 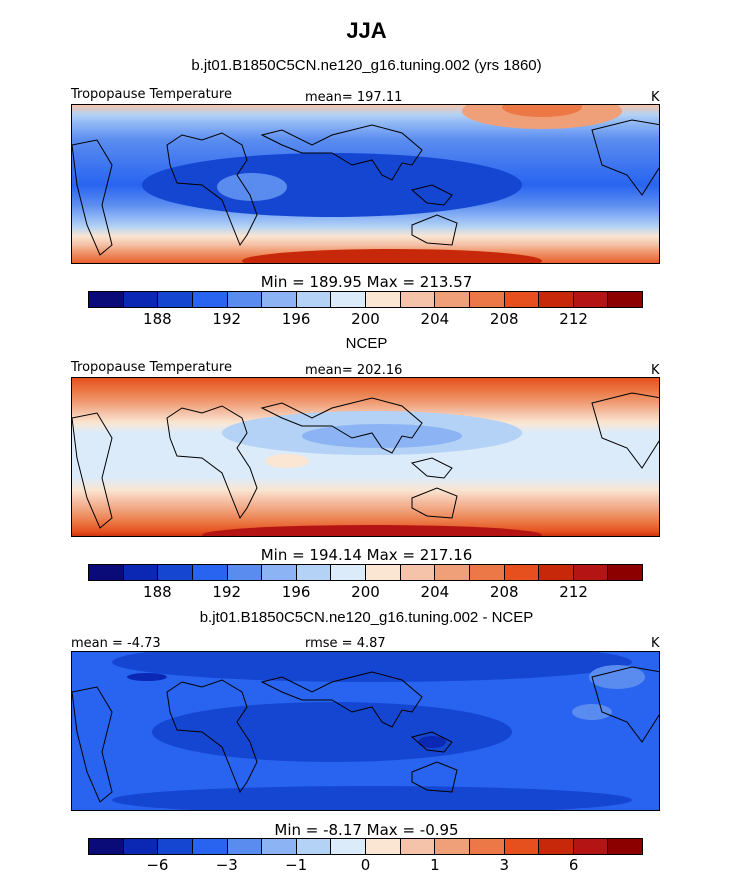 What do you see at coordinates (157, 865) in the screenshot?
I see `colorbar-tick-label: −6` at bounding box center [157, 865].